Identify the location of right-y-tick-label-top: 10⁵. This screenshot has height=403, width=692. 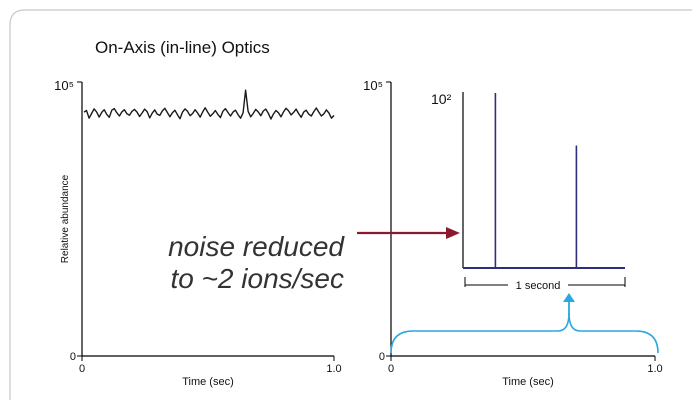
(373, 85).